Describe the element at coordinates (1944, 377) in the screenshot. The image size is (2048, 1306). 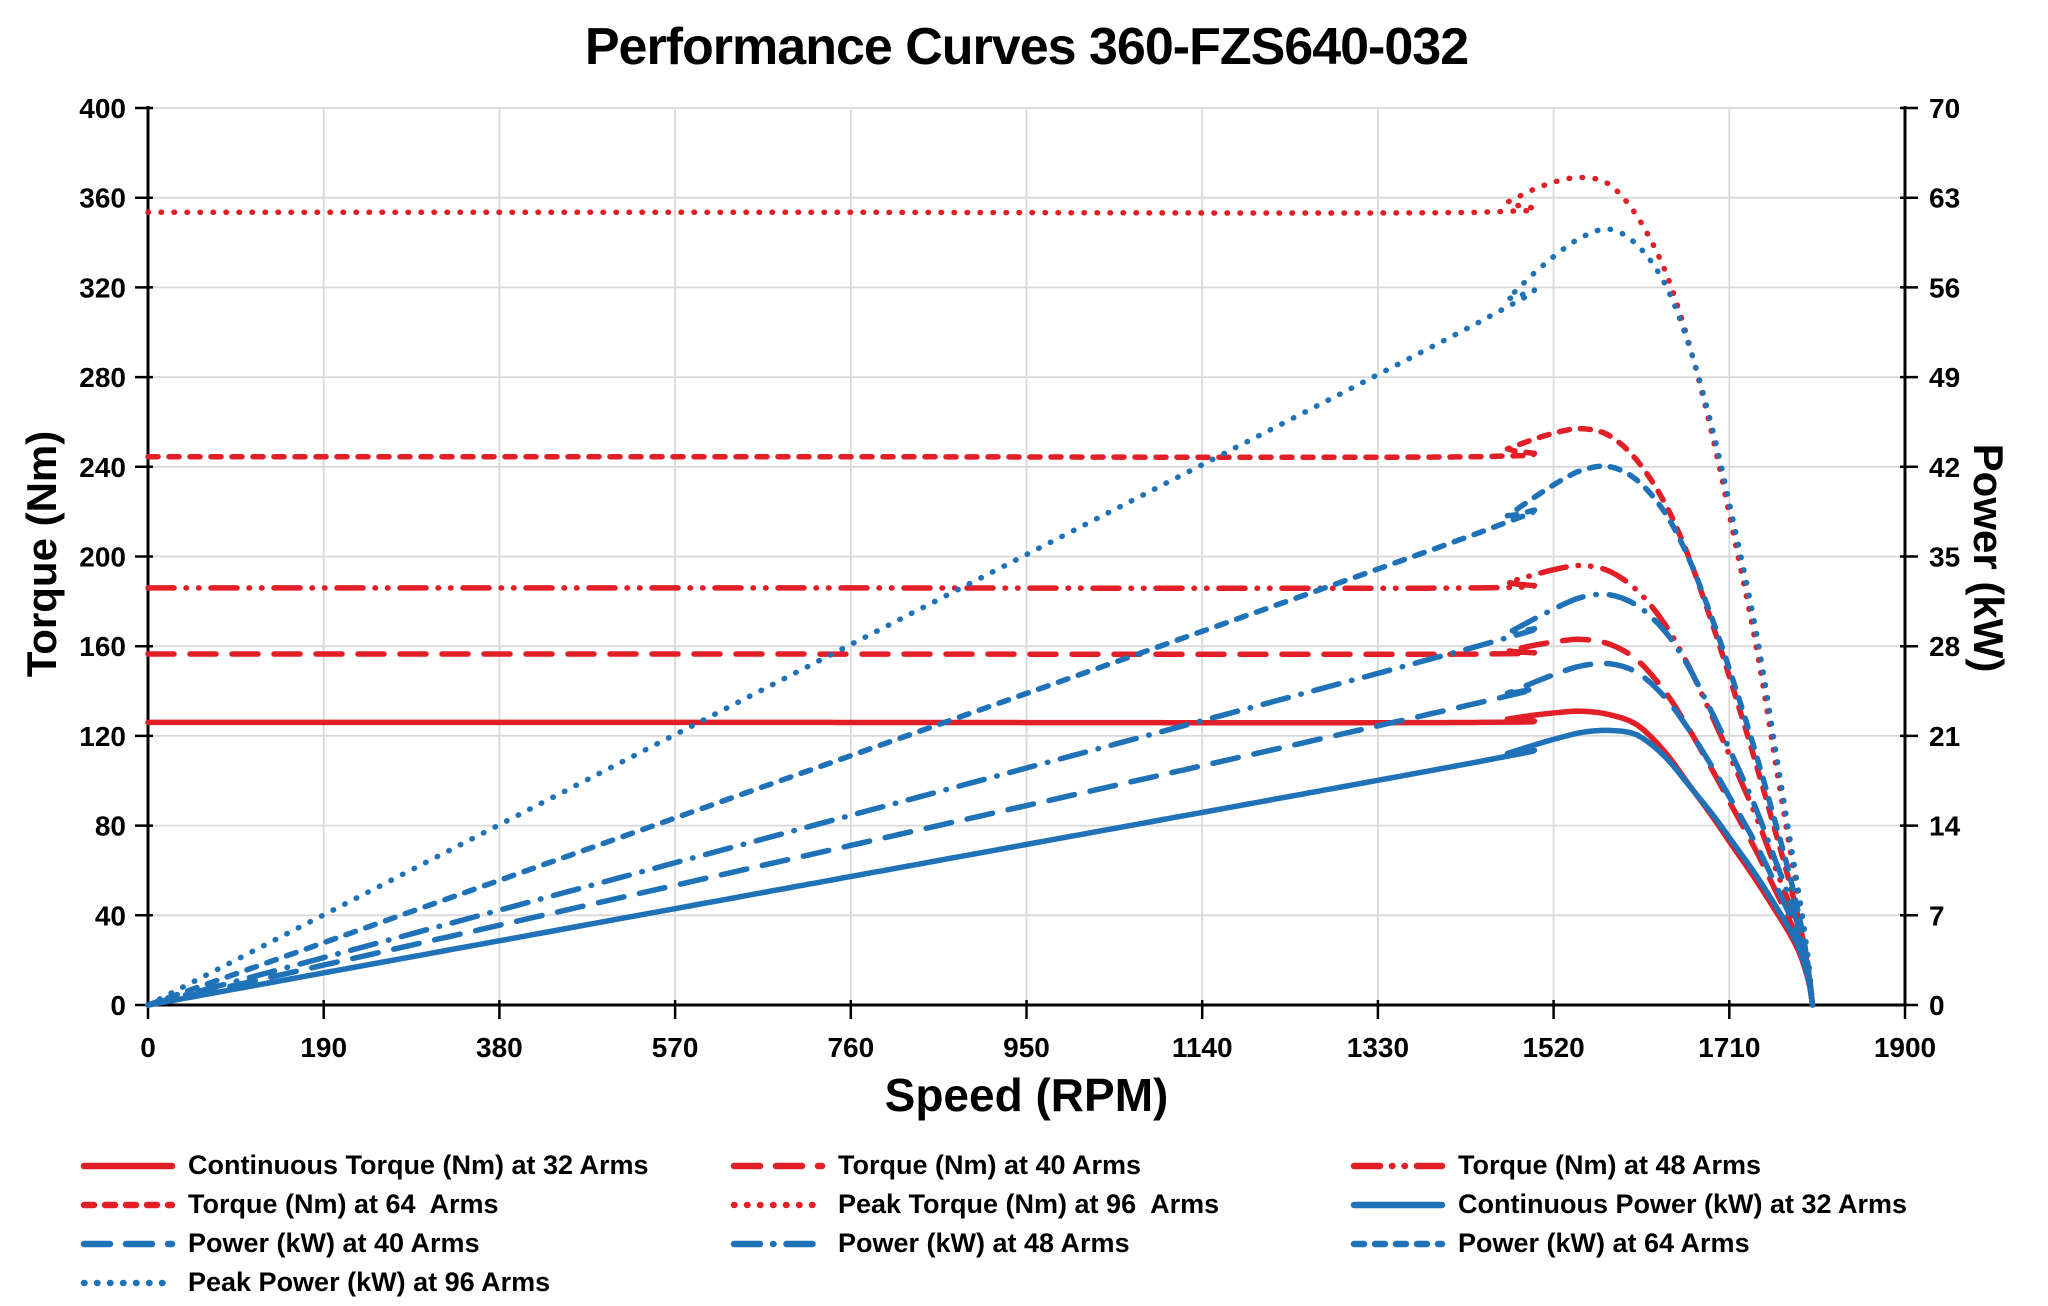
I see `y-right-tick-label: 49` at that location.